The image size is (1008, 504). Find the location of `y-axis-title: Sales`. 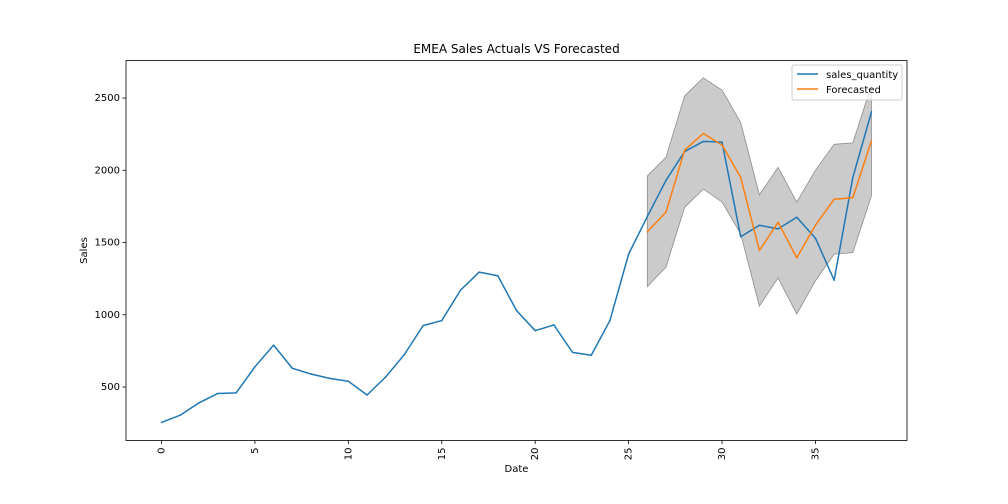

y-axis-title: Sales is located at coordinates (84, 250).